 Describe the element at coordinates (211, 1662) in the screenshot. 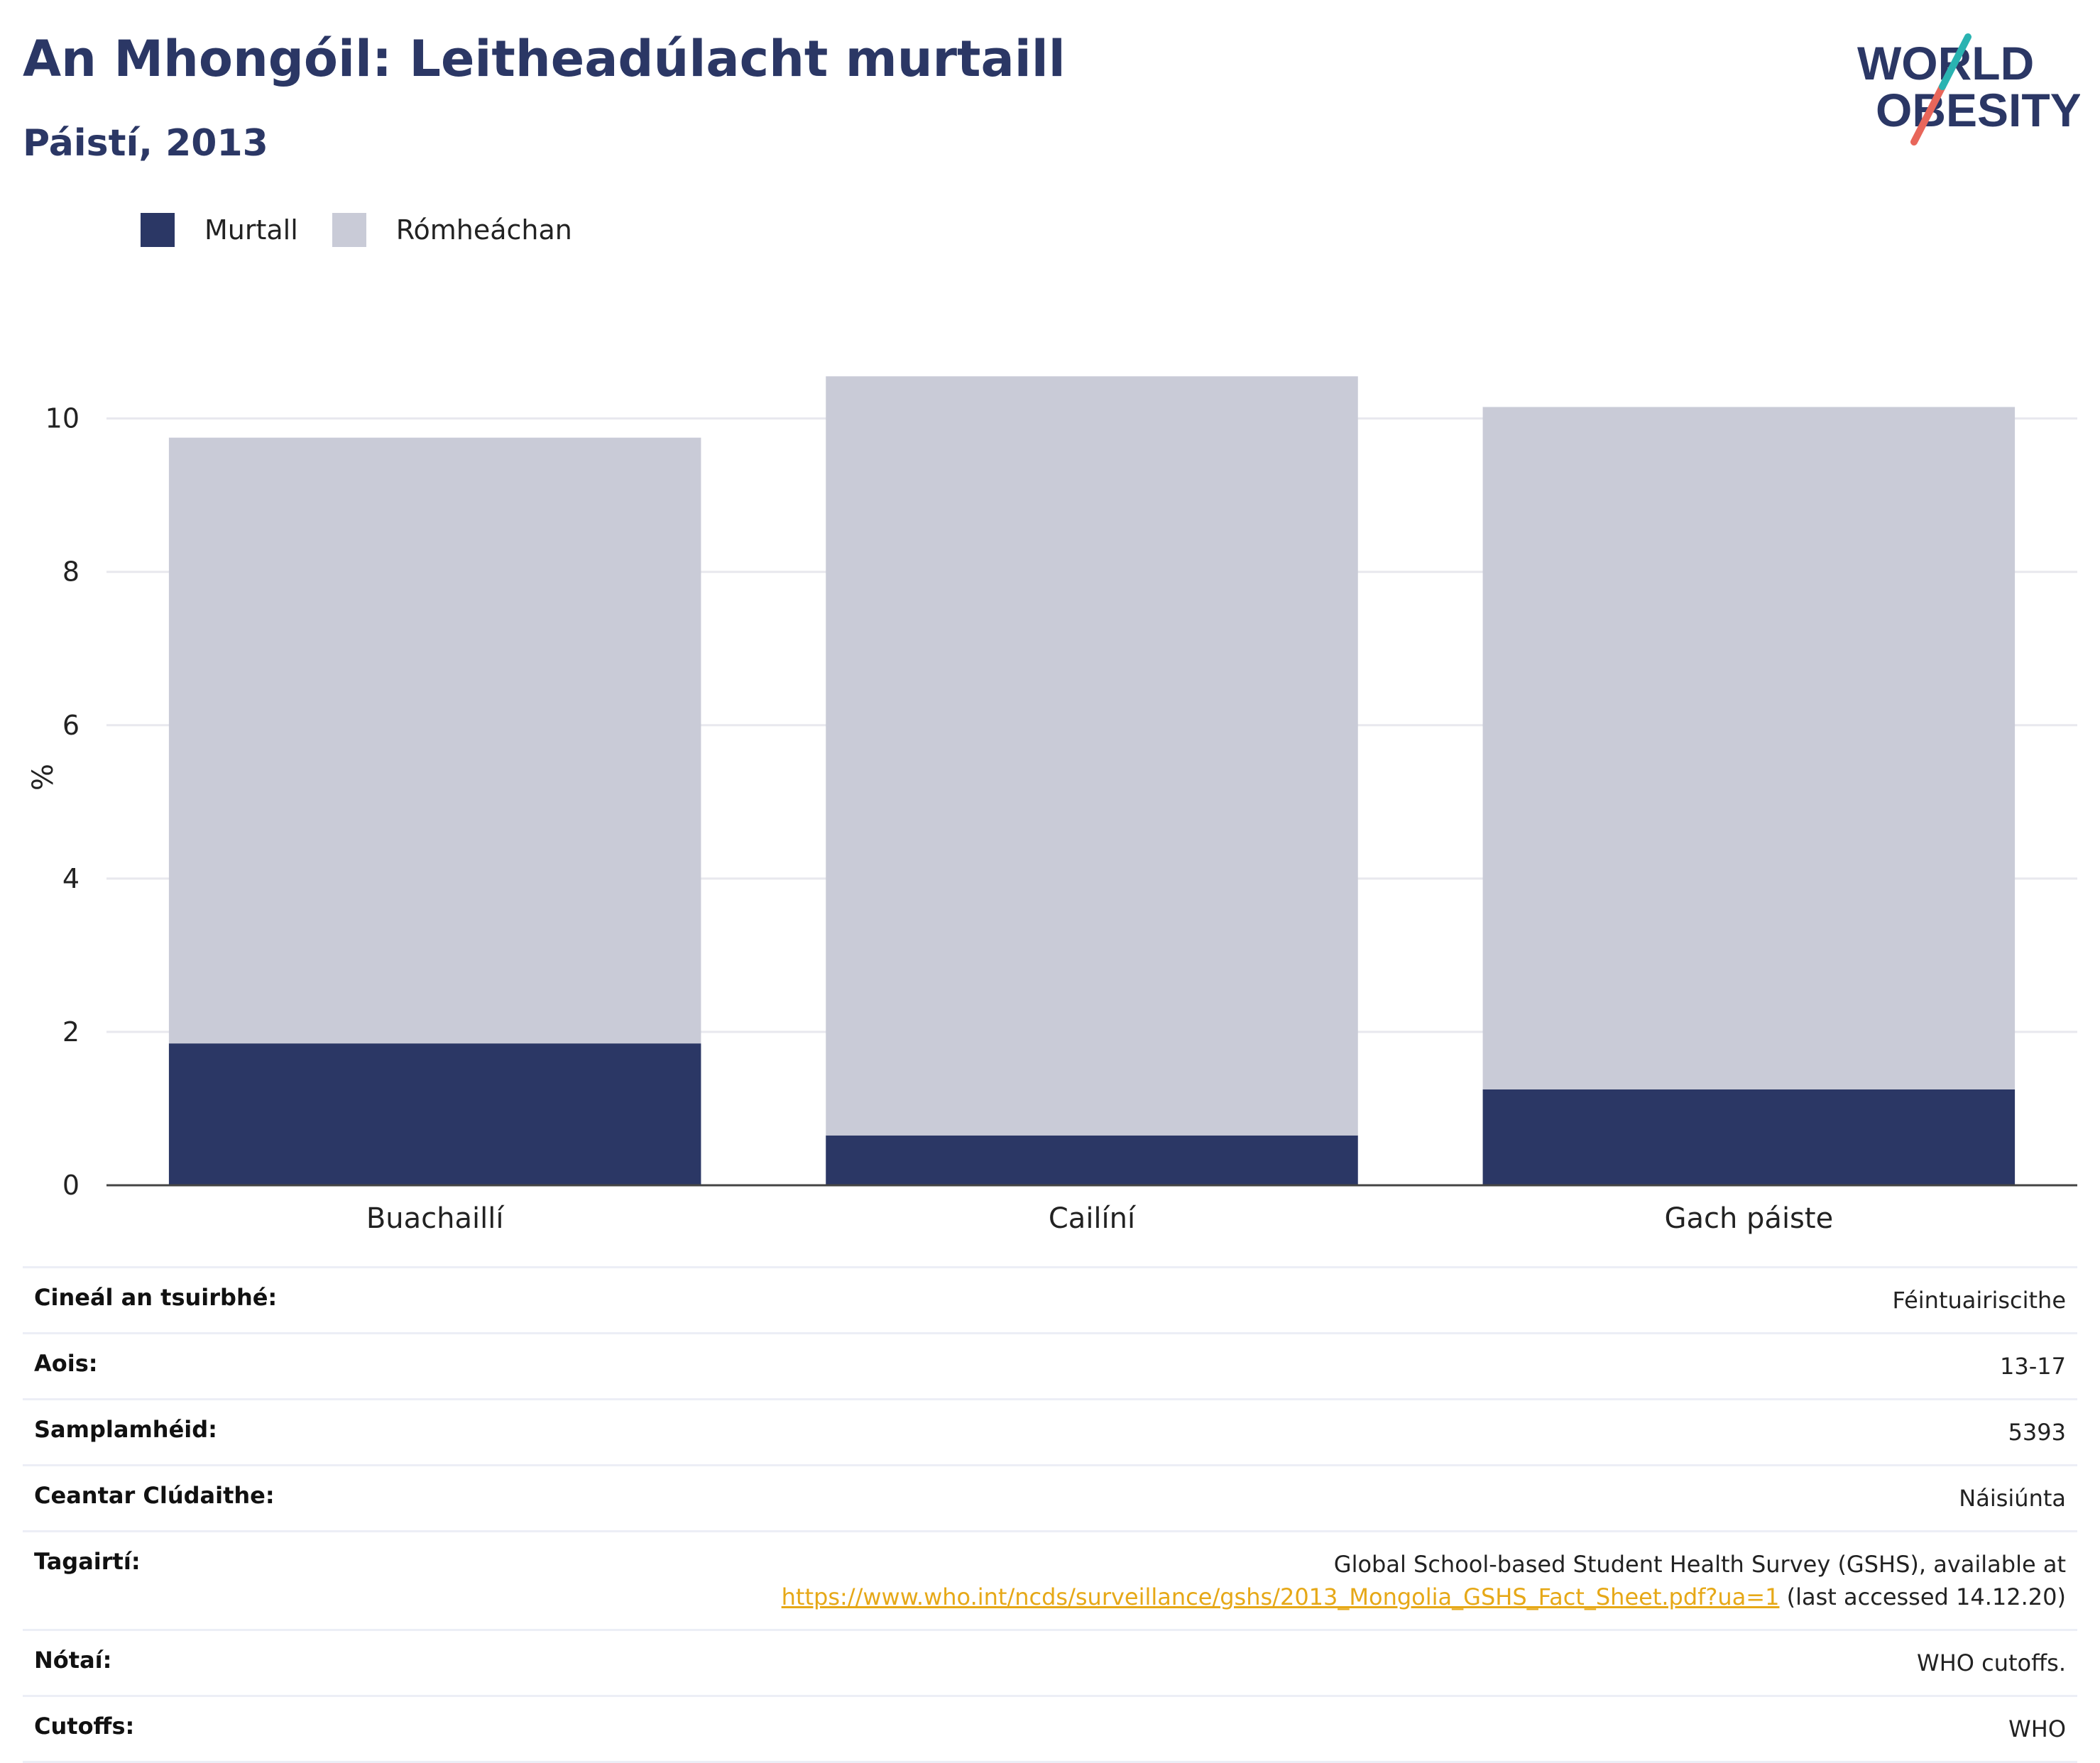

I see `info-label: Nótaí:` at that location.